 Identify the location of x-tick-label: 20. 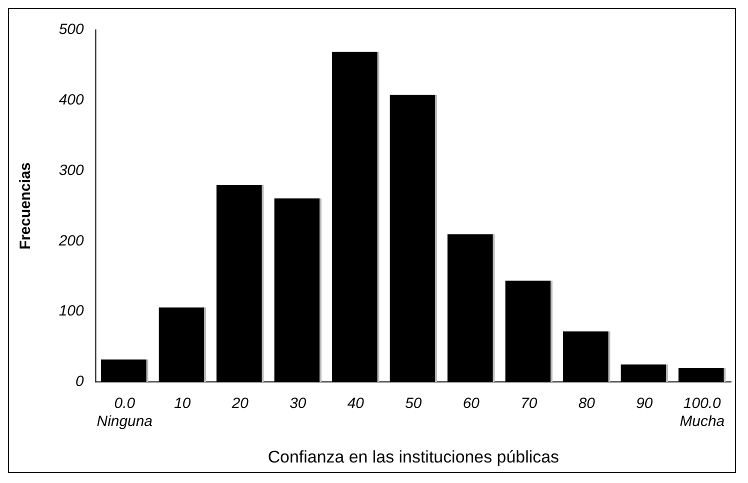
(240, 403).